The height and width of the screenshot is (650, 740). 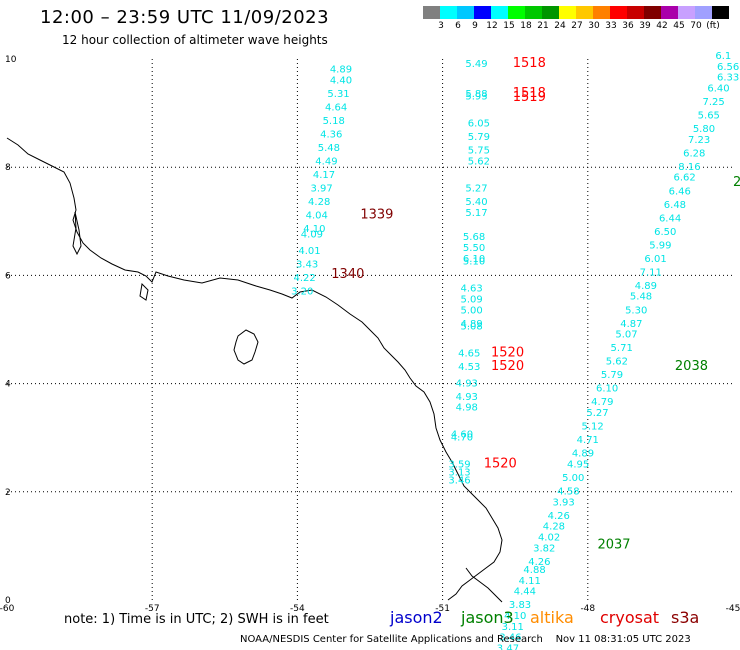 What do you see at coordinates (733, 609) in the screenshot?
I see `x-tick-label: -45` at bounding box center [733, 609].